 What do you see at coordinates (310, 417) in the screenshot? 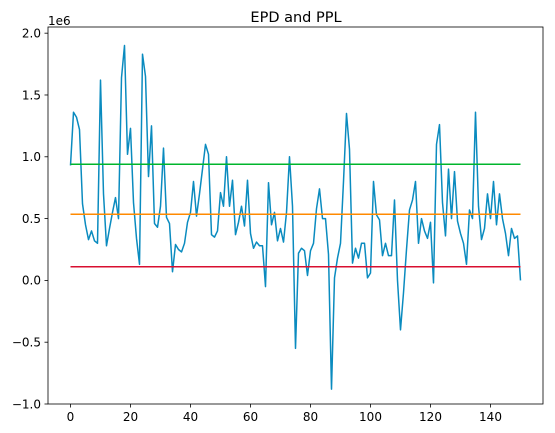
I see `x-tick-label: 80` at bounding box center [310, 417].